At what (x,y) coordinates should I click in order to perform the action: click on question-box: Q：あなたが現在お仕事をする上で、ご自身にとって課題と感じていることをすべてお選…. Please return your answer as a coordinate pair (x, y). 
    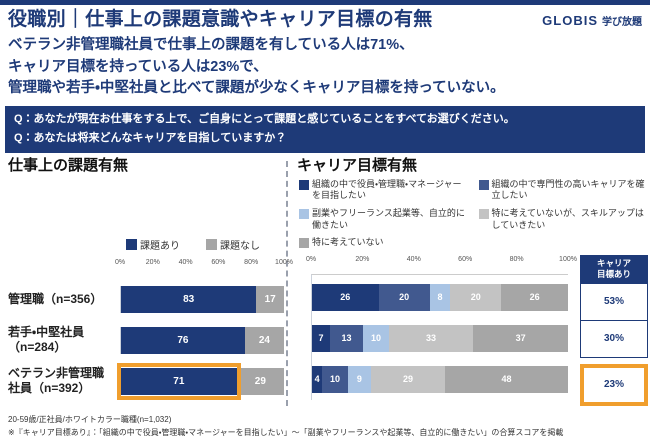
    Looking at the image, I should click on (325, 129).